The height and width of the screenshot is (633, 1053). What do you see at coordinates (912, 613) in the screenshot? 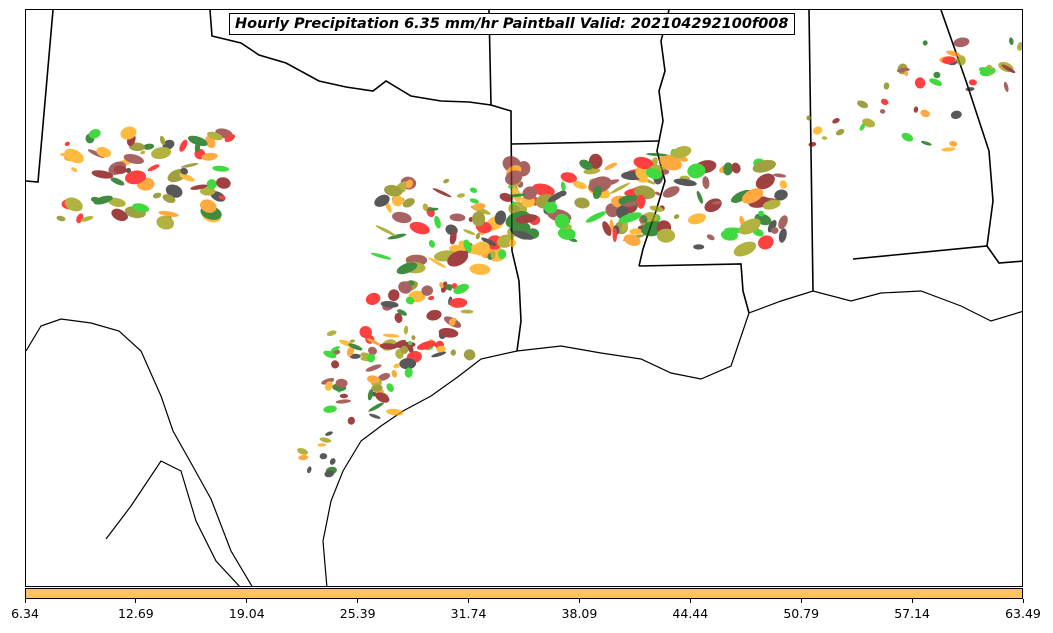
I see `colorbar-tick-label: 57.14` at bounding box center [912, 613].